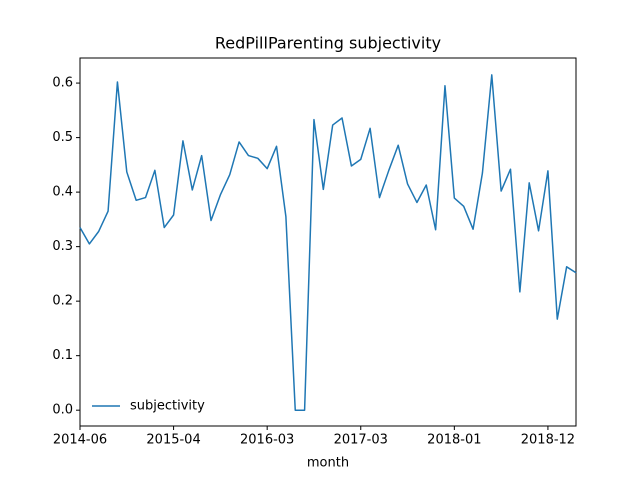 The height and width of the screenshot is (480, 640). What do you see at coordinates (548, 440) in the screenshot?
I see `x-tick-label: 2018-12` at bounding box center [548, 440].